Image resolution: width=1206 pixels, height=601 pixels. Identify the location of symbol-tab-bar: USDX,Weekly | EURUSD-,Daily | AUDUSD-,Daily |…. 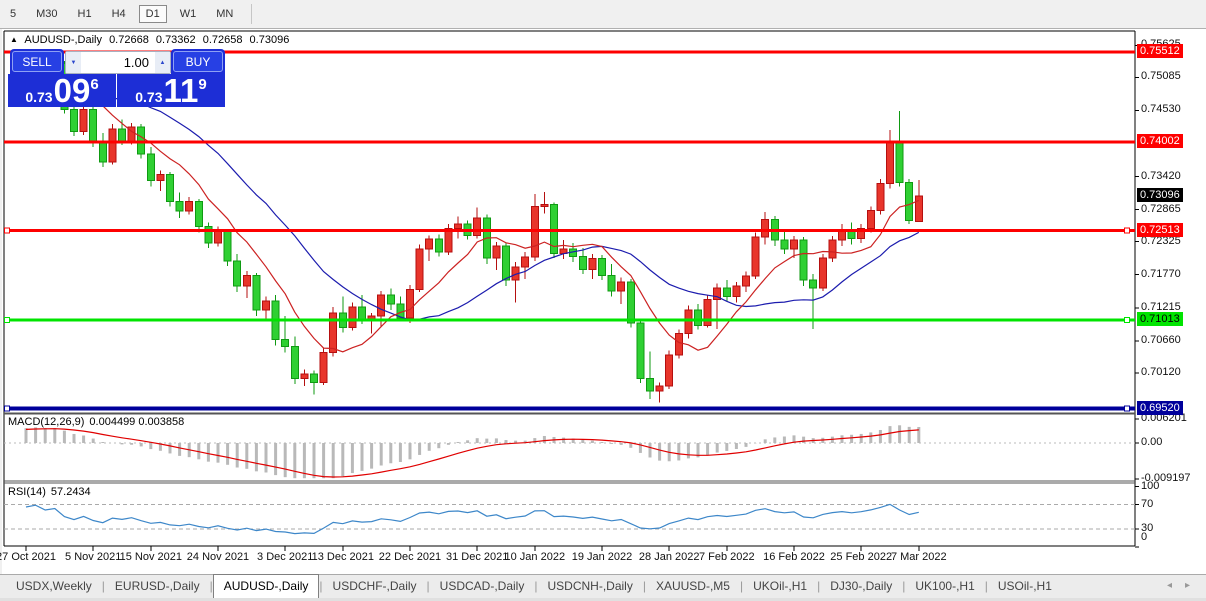
(603, 586).